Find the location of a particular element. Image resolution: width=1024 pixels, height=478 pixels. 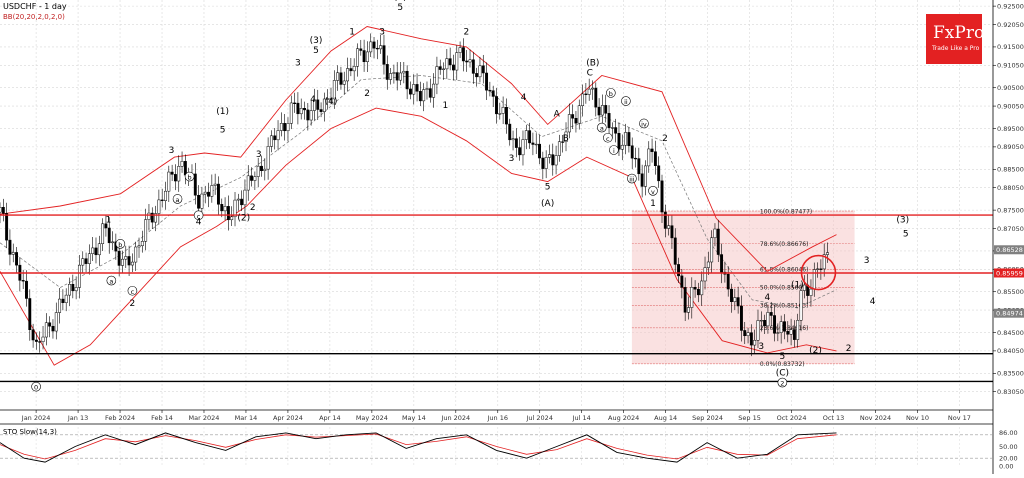

sto-k-line is located at coordinates (418, 447).